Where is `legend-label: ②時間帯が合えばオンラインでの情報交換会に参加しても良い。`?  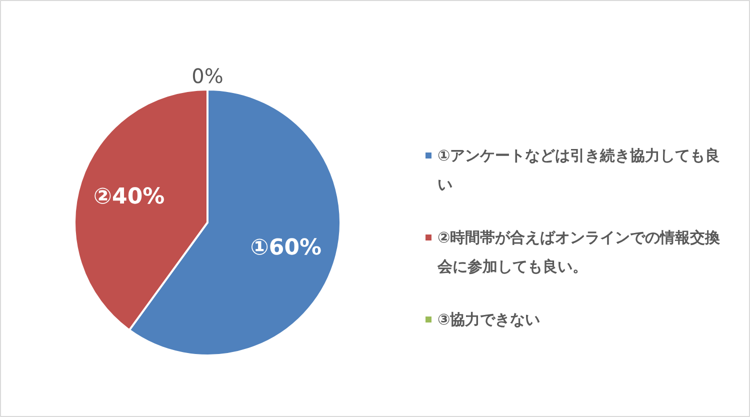
legend-label: ②時間帯が合えばオンラインでの情報交換会に参加しても良い。 is located at coordinates (579, 252).